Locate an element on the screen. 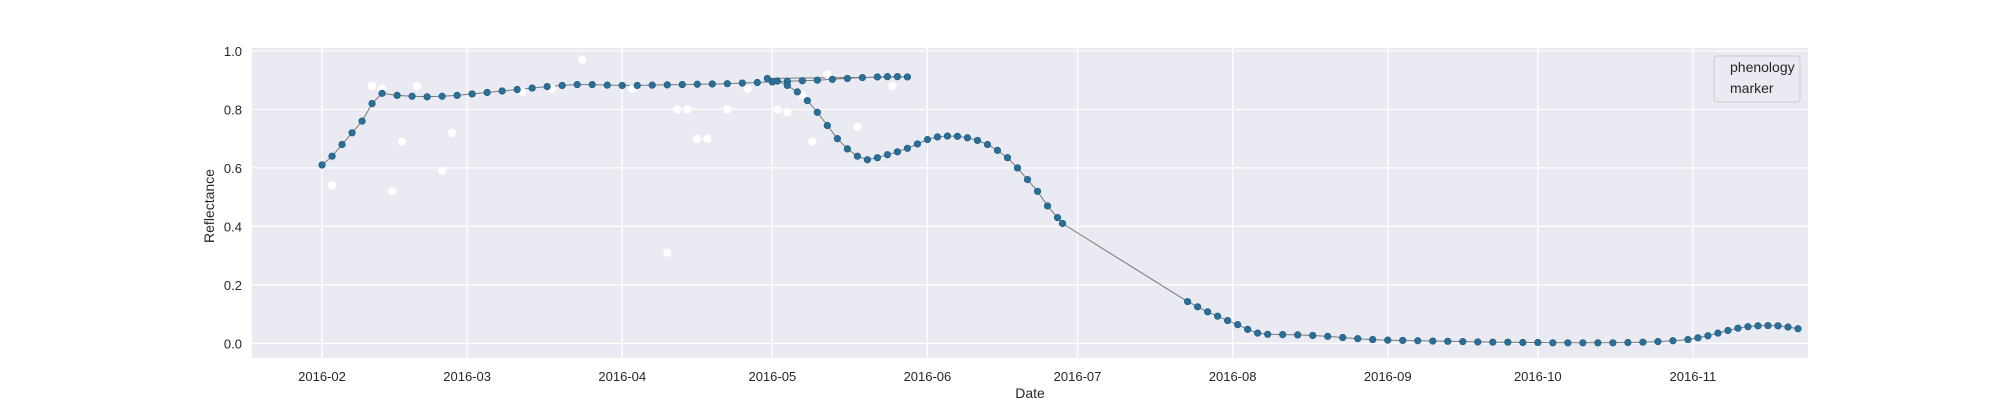 This screenshot has width=2000, height=400. y-axis-label: Reflectance is located at coordinates (209, 206).